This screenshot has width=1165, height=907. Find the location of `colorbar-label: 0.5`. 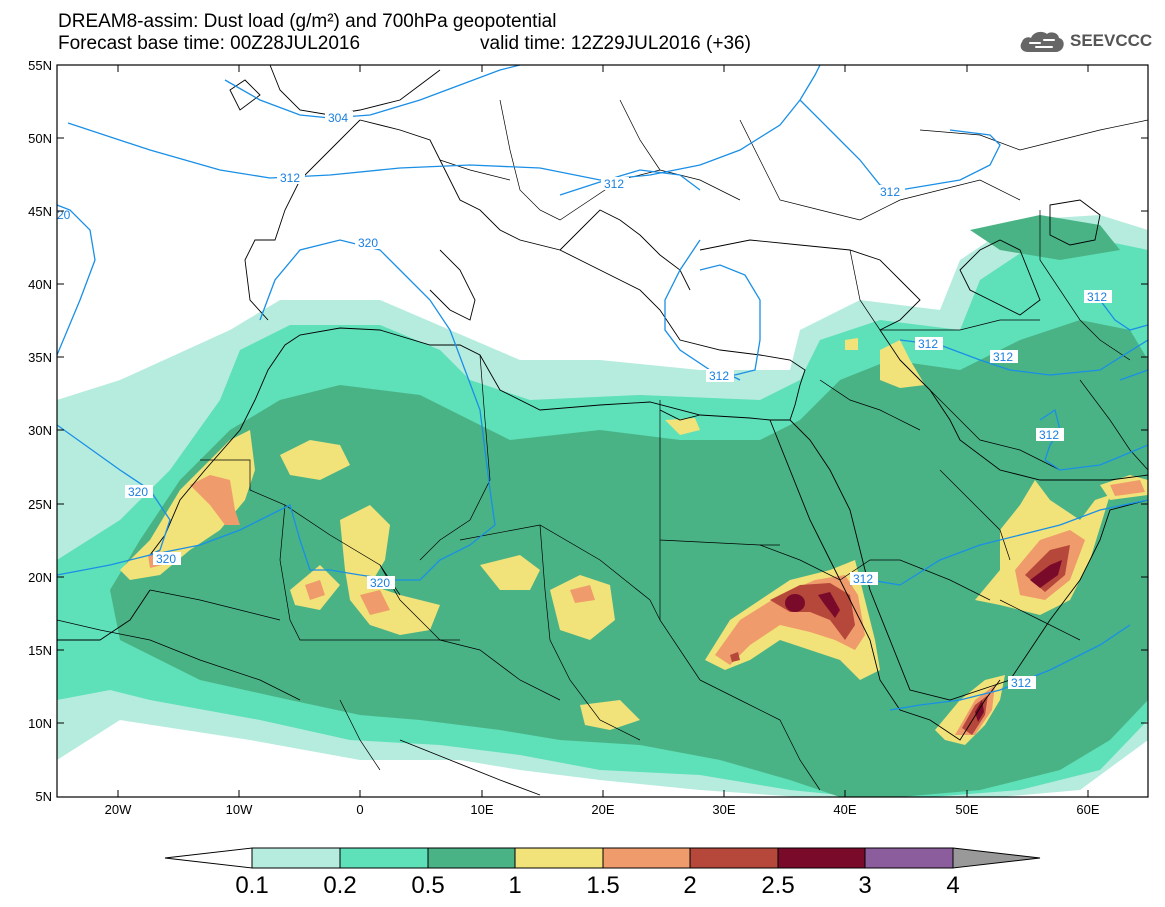

colorbar-label: 0.5 is located at coordinates (427, 885).